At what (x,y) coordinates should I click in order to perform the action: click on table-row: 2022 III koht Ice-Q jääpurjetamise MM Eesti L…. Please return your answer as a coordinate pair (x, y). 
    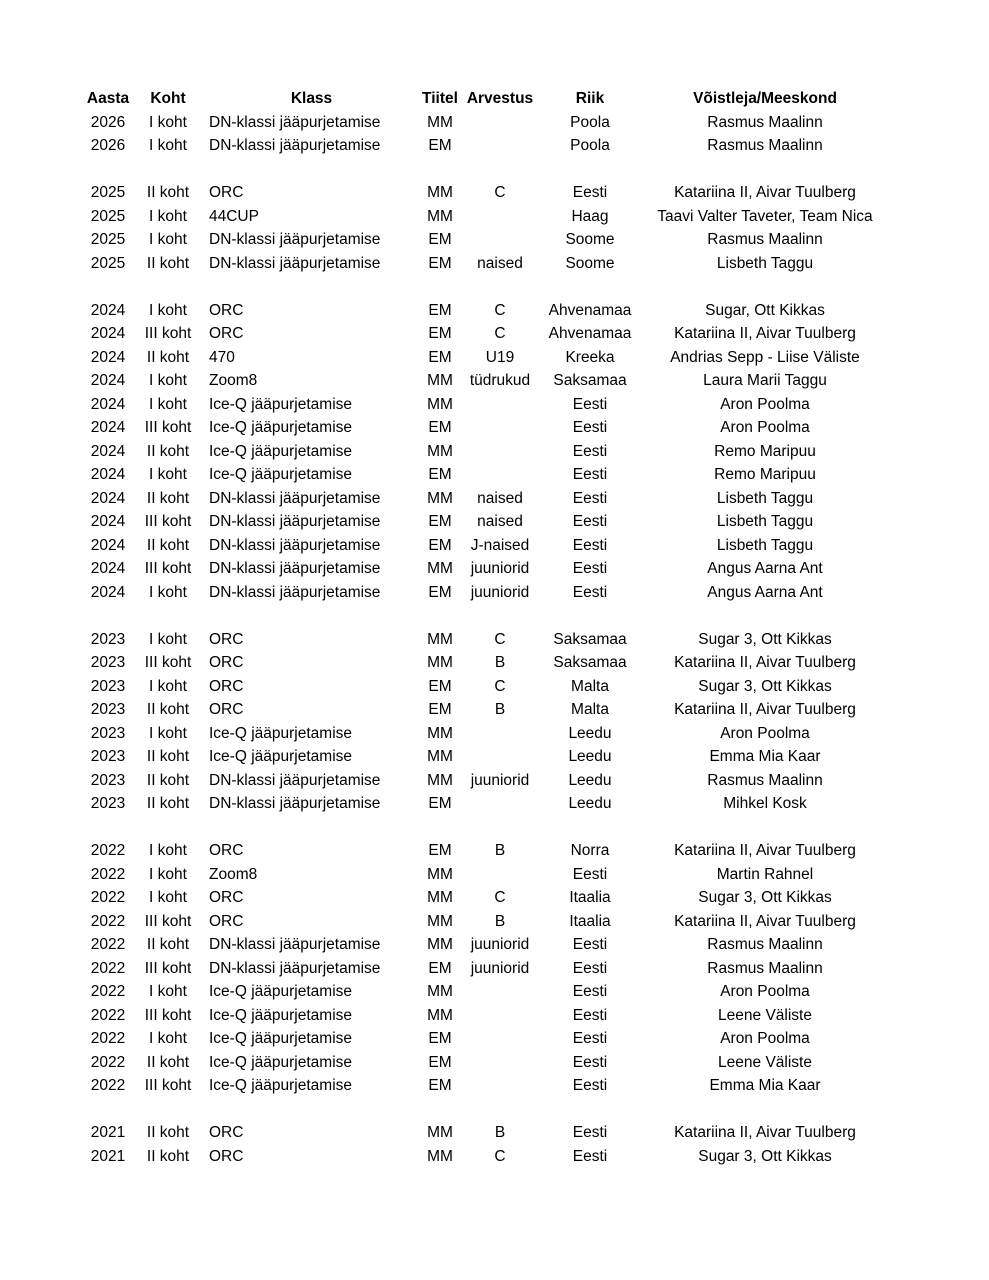
    Looking at the image, I should click on (486, 1016).